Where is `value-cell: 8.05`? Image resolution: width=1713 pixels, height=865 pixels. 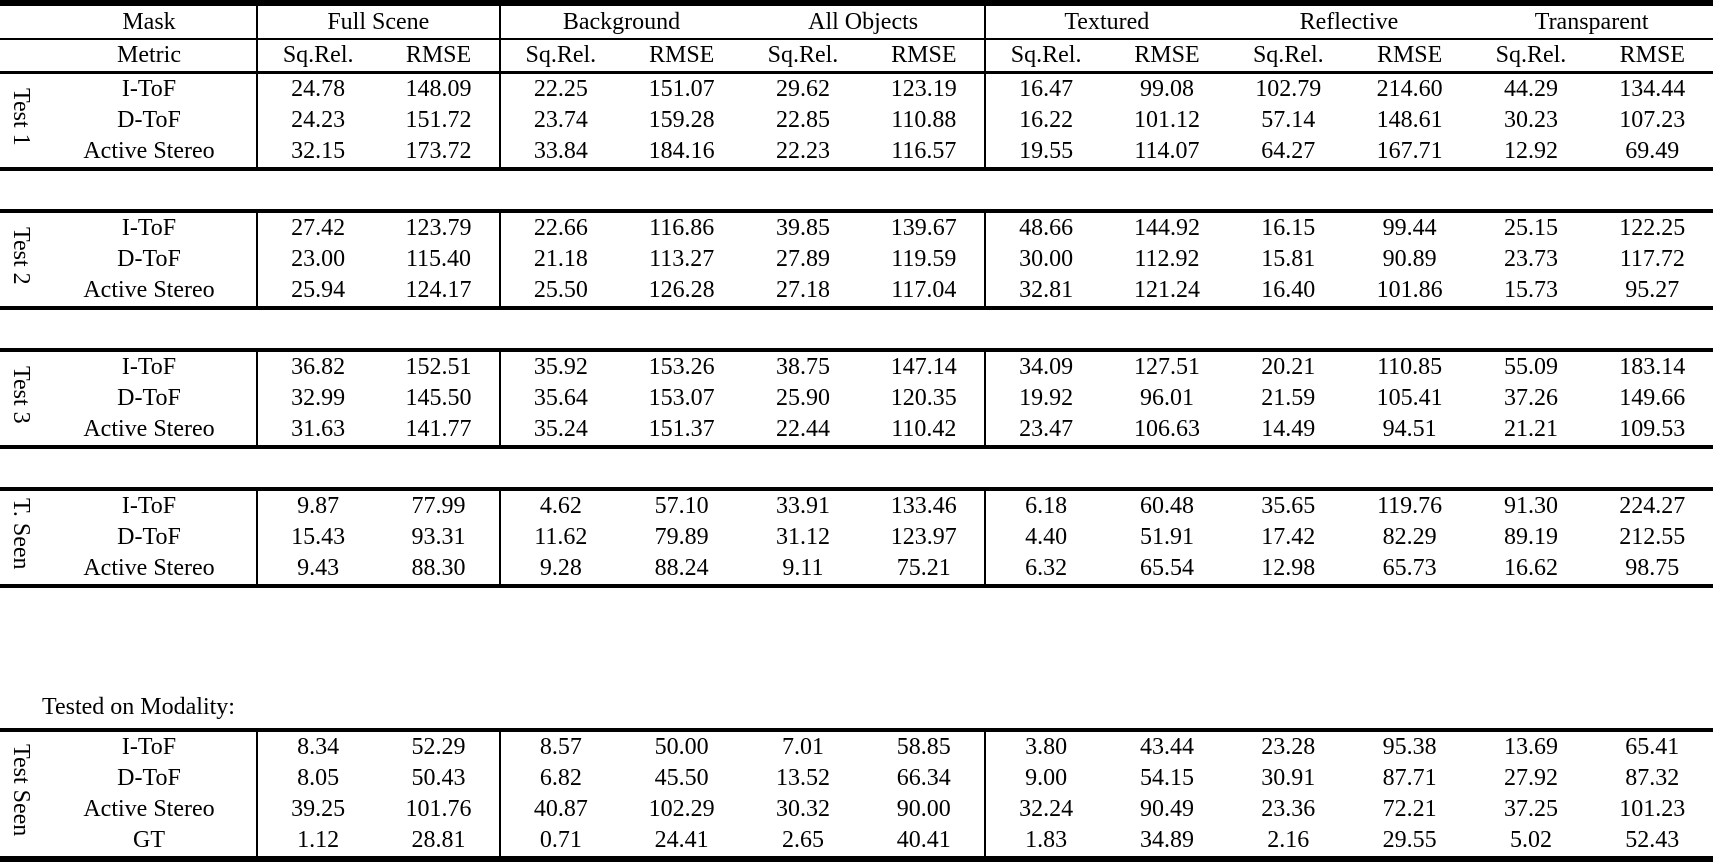 value-cell: 8.05 is located at coordinates (317, 778).